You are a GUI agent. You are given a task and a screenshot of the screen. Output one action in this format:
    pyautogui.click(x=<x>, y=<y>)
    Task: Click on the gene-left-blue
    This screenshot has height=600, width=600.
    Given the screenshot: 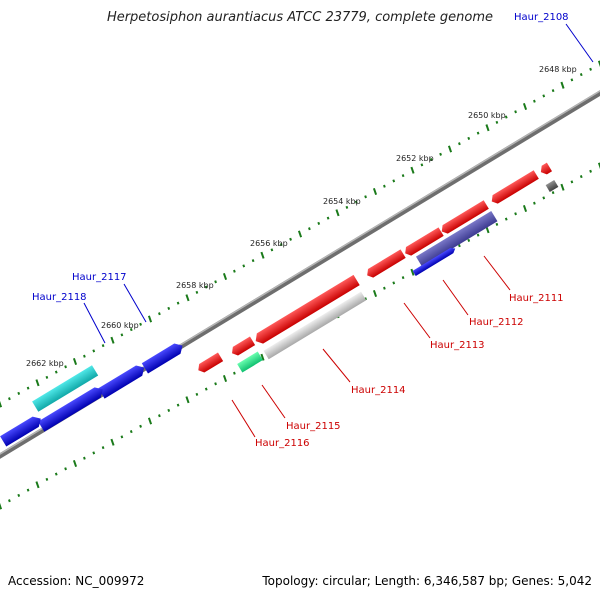 What is the action you would take?
    pyautogui.click(x=22, y=430)
    